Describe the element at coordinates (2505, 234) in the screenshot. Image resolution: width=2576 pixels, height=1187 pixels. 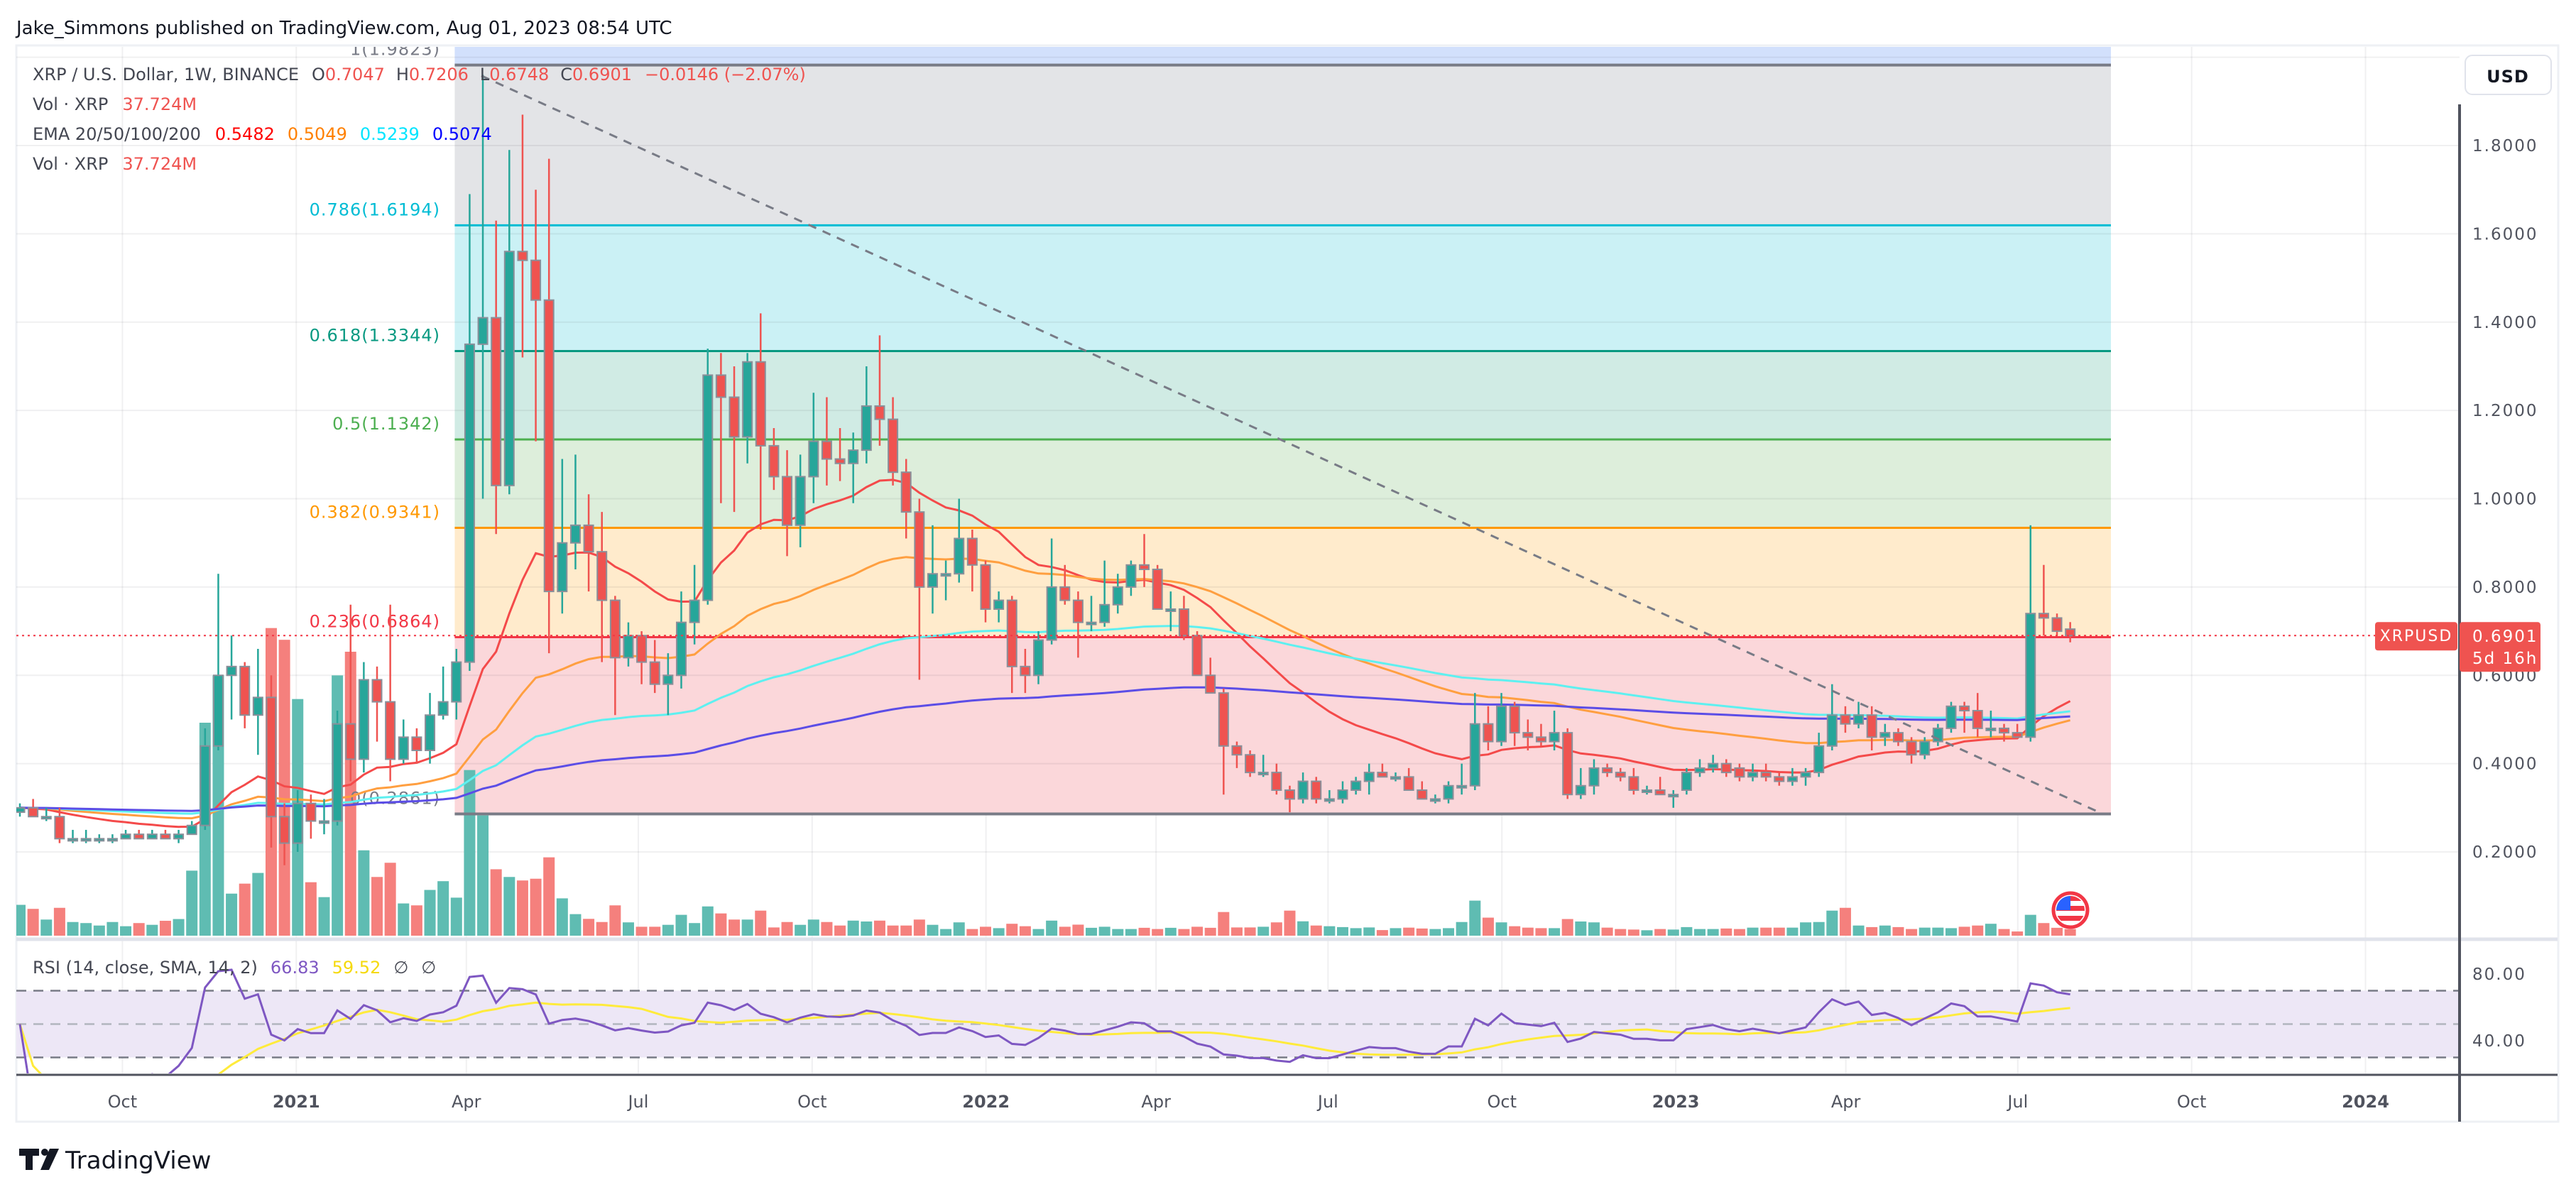
I see `price-axis-label: 1.6000` at that location.